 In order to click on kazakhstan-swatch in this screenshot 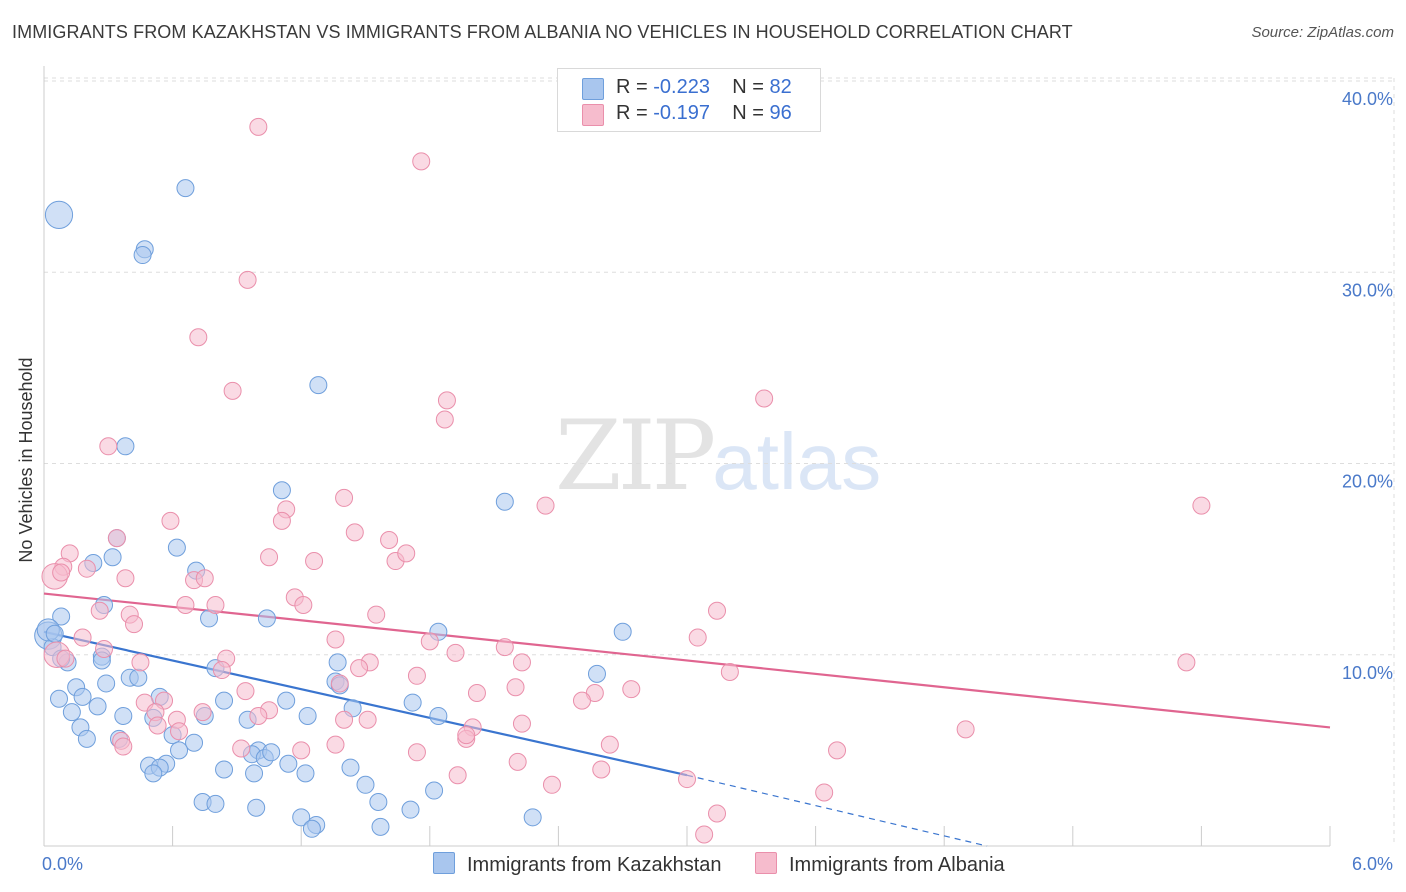, I will do `click(444, 863)`.